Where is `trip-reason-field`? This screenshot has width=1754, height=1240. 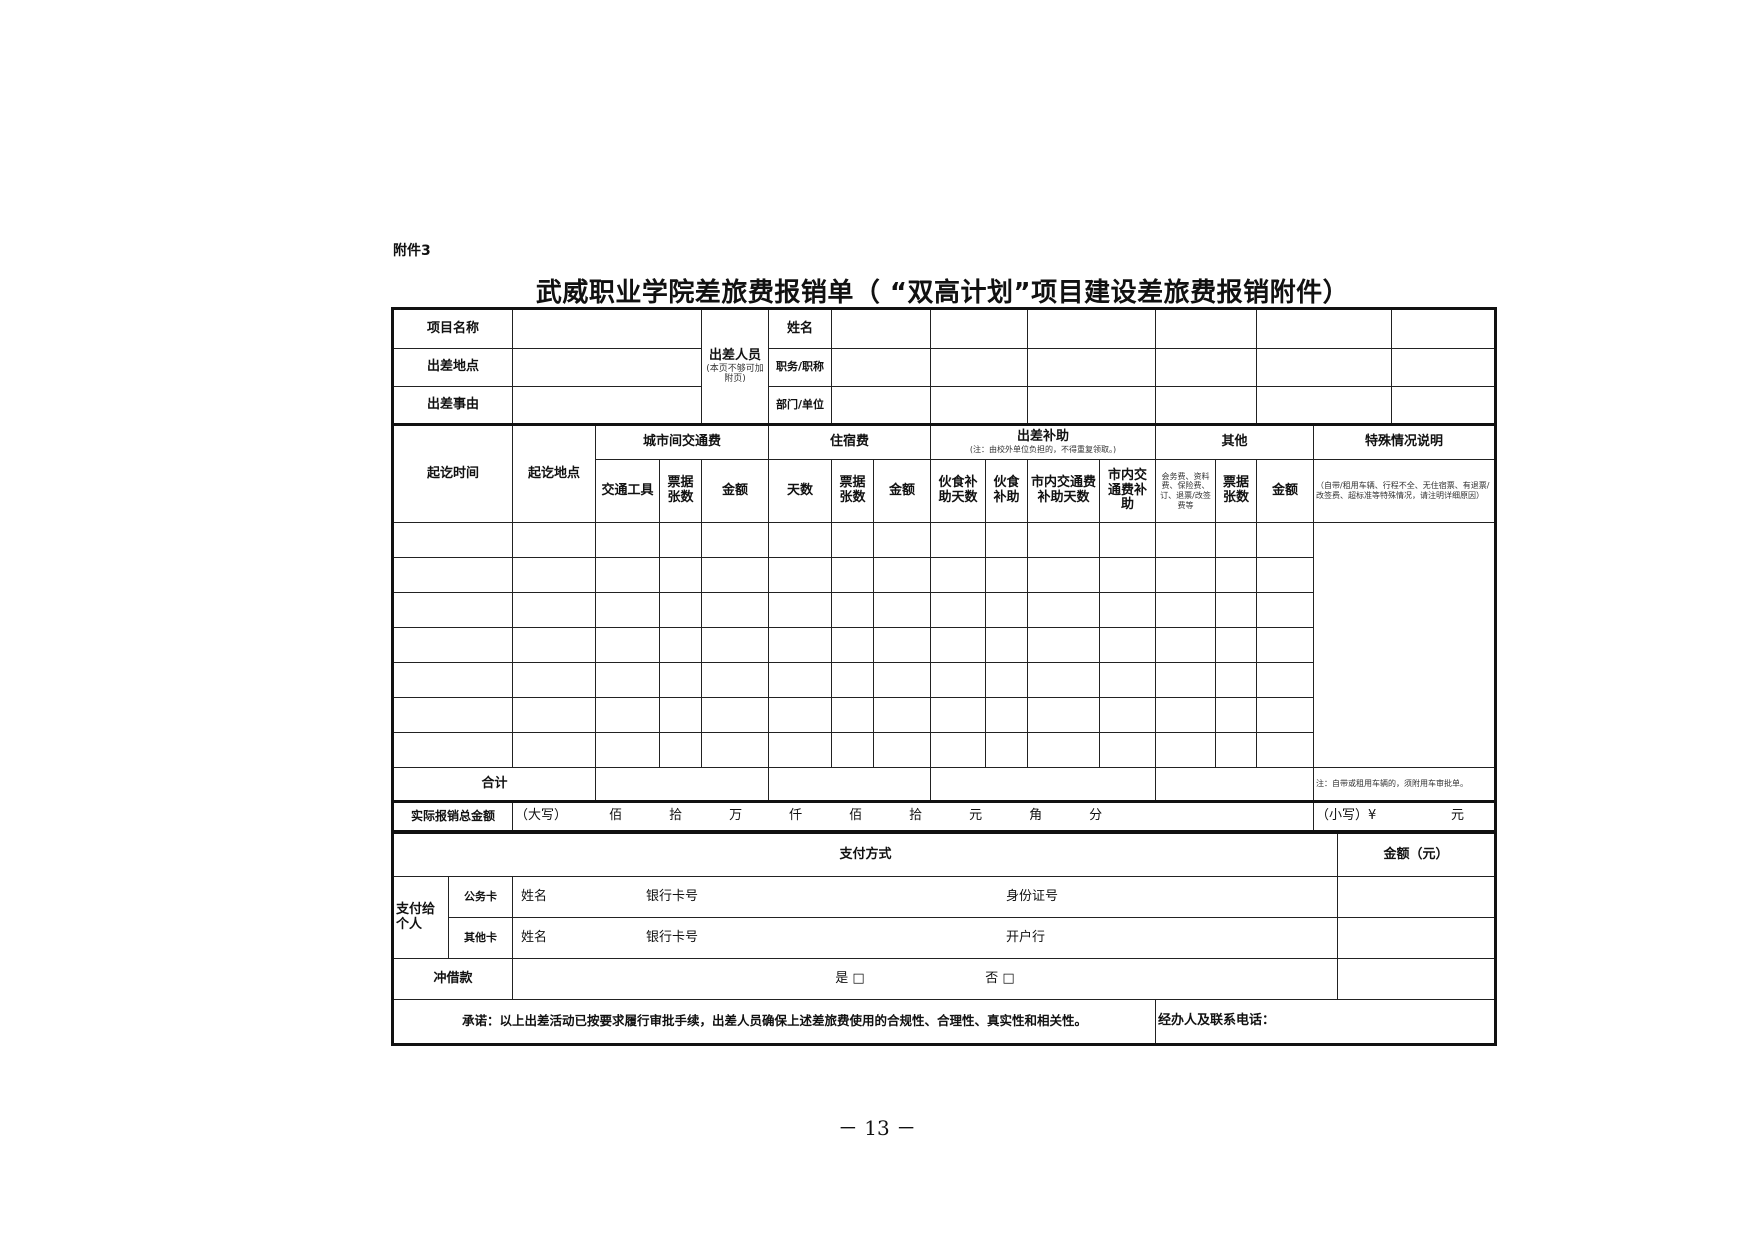
trip-reason-field is located at coordinates (607, 405).